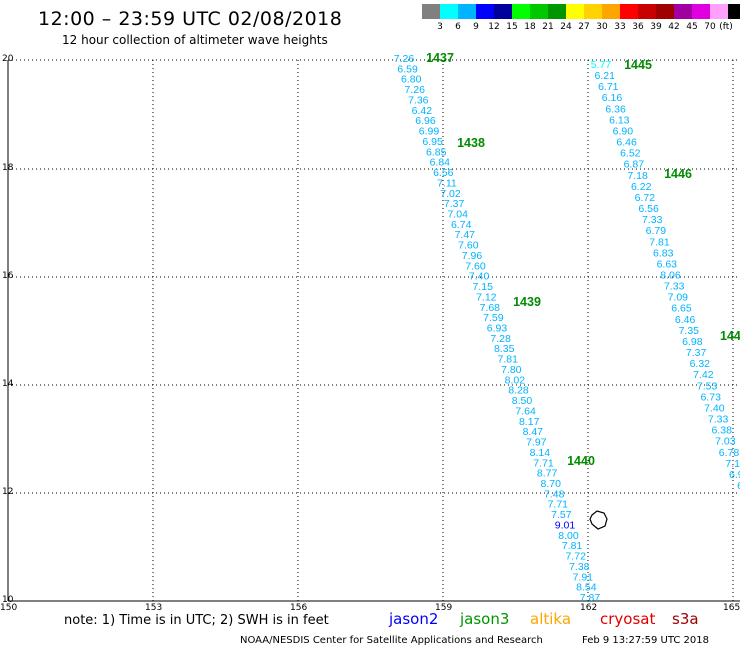 The height and width of the screenshot is (650, 740). Describe the element at coordinates (485, 619) in the screenshot. I see `satellite-jason3: jason3` at that location.